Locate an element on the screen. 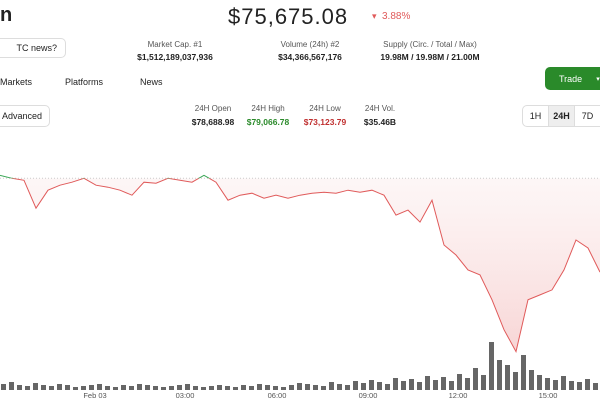 This screenshot has height=400, width=600. change: 3.88% is located at coordinates (396, 16).